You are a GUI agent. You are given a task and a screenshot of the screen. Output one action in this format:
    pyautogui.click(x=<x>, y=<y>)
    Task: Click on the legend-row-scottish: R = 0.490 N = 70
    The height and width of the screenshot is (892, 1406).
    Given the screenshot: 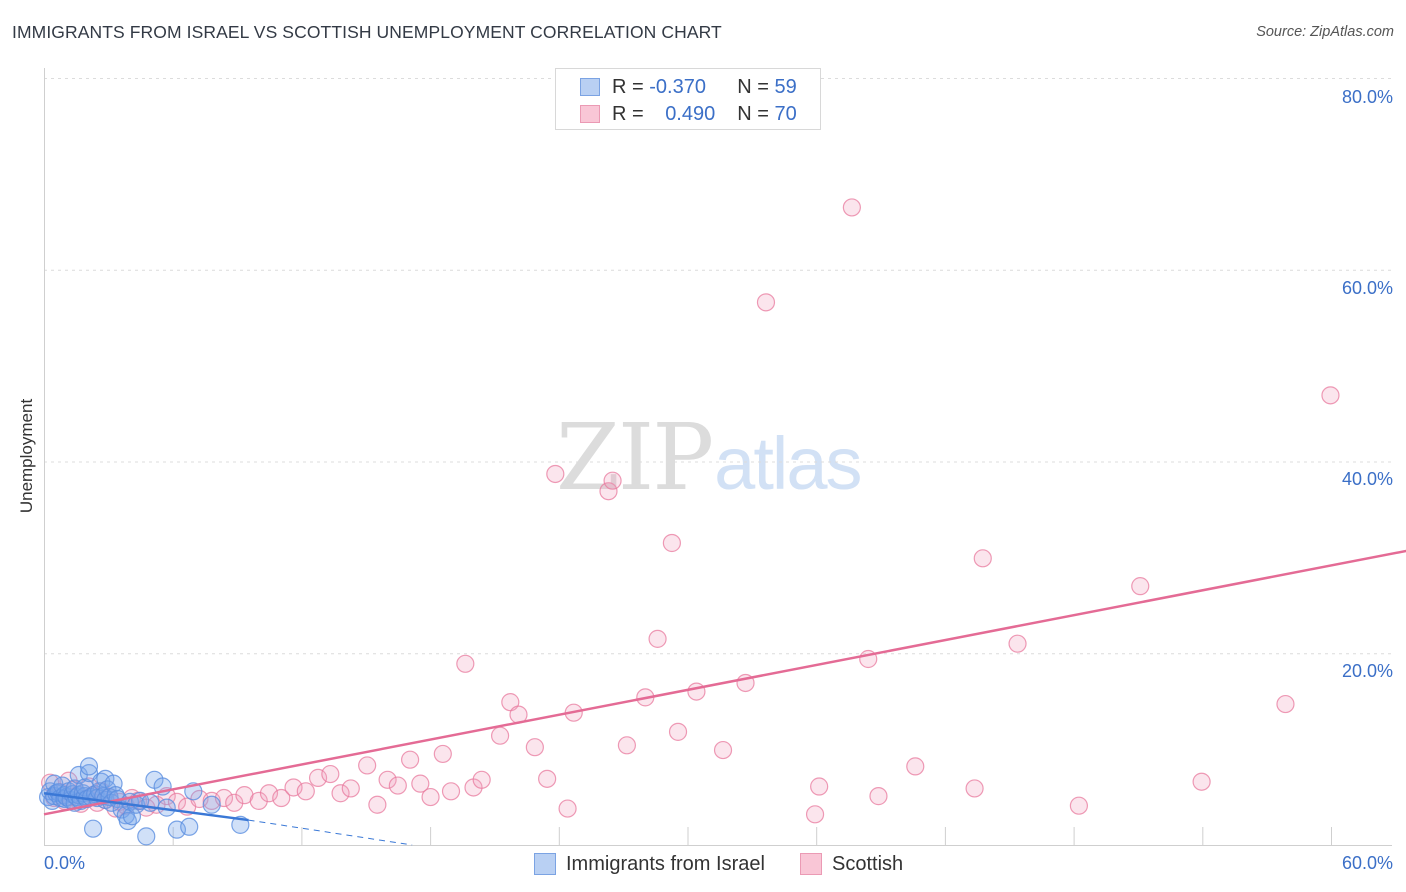 What is the action you would take?
    pyautogui.click(x=688, y=114)
    